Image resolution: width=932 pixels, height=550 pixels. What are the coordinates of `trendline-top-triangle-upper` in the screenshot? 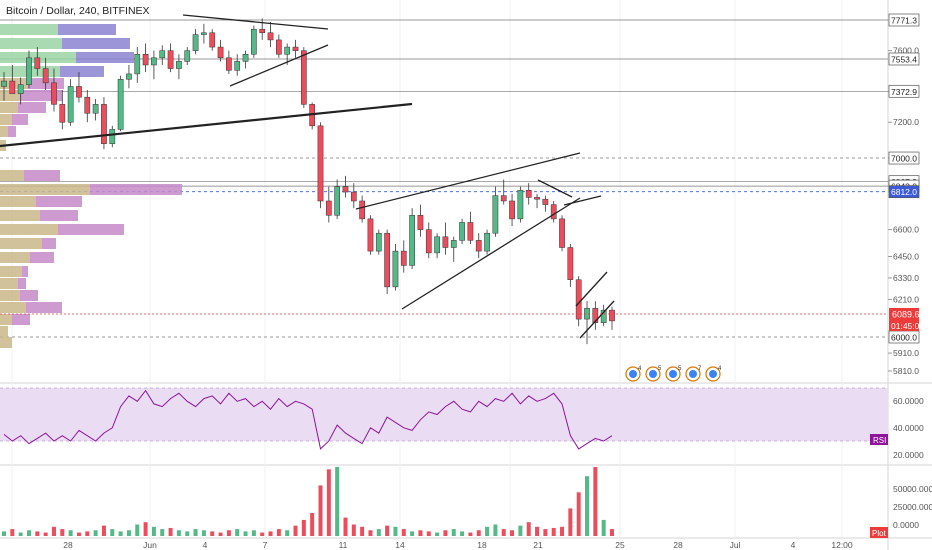 It's located at (255, 22).